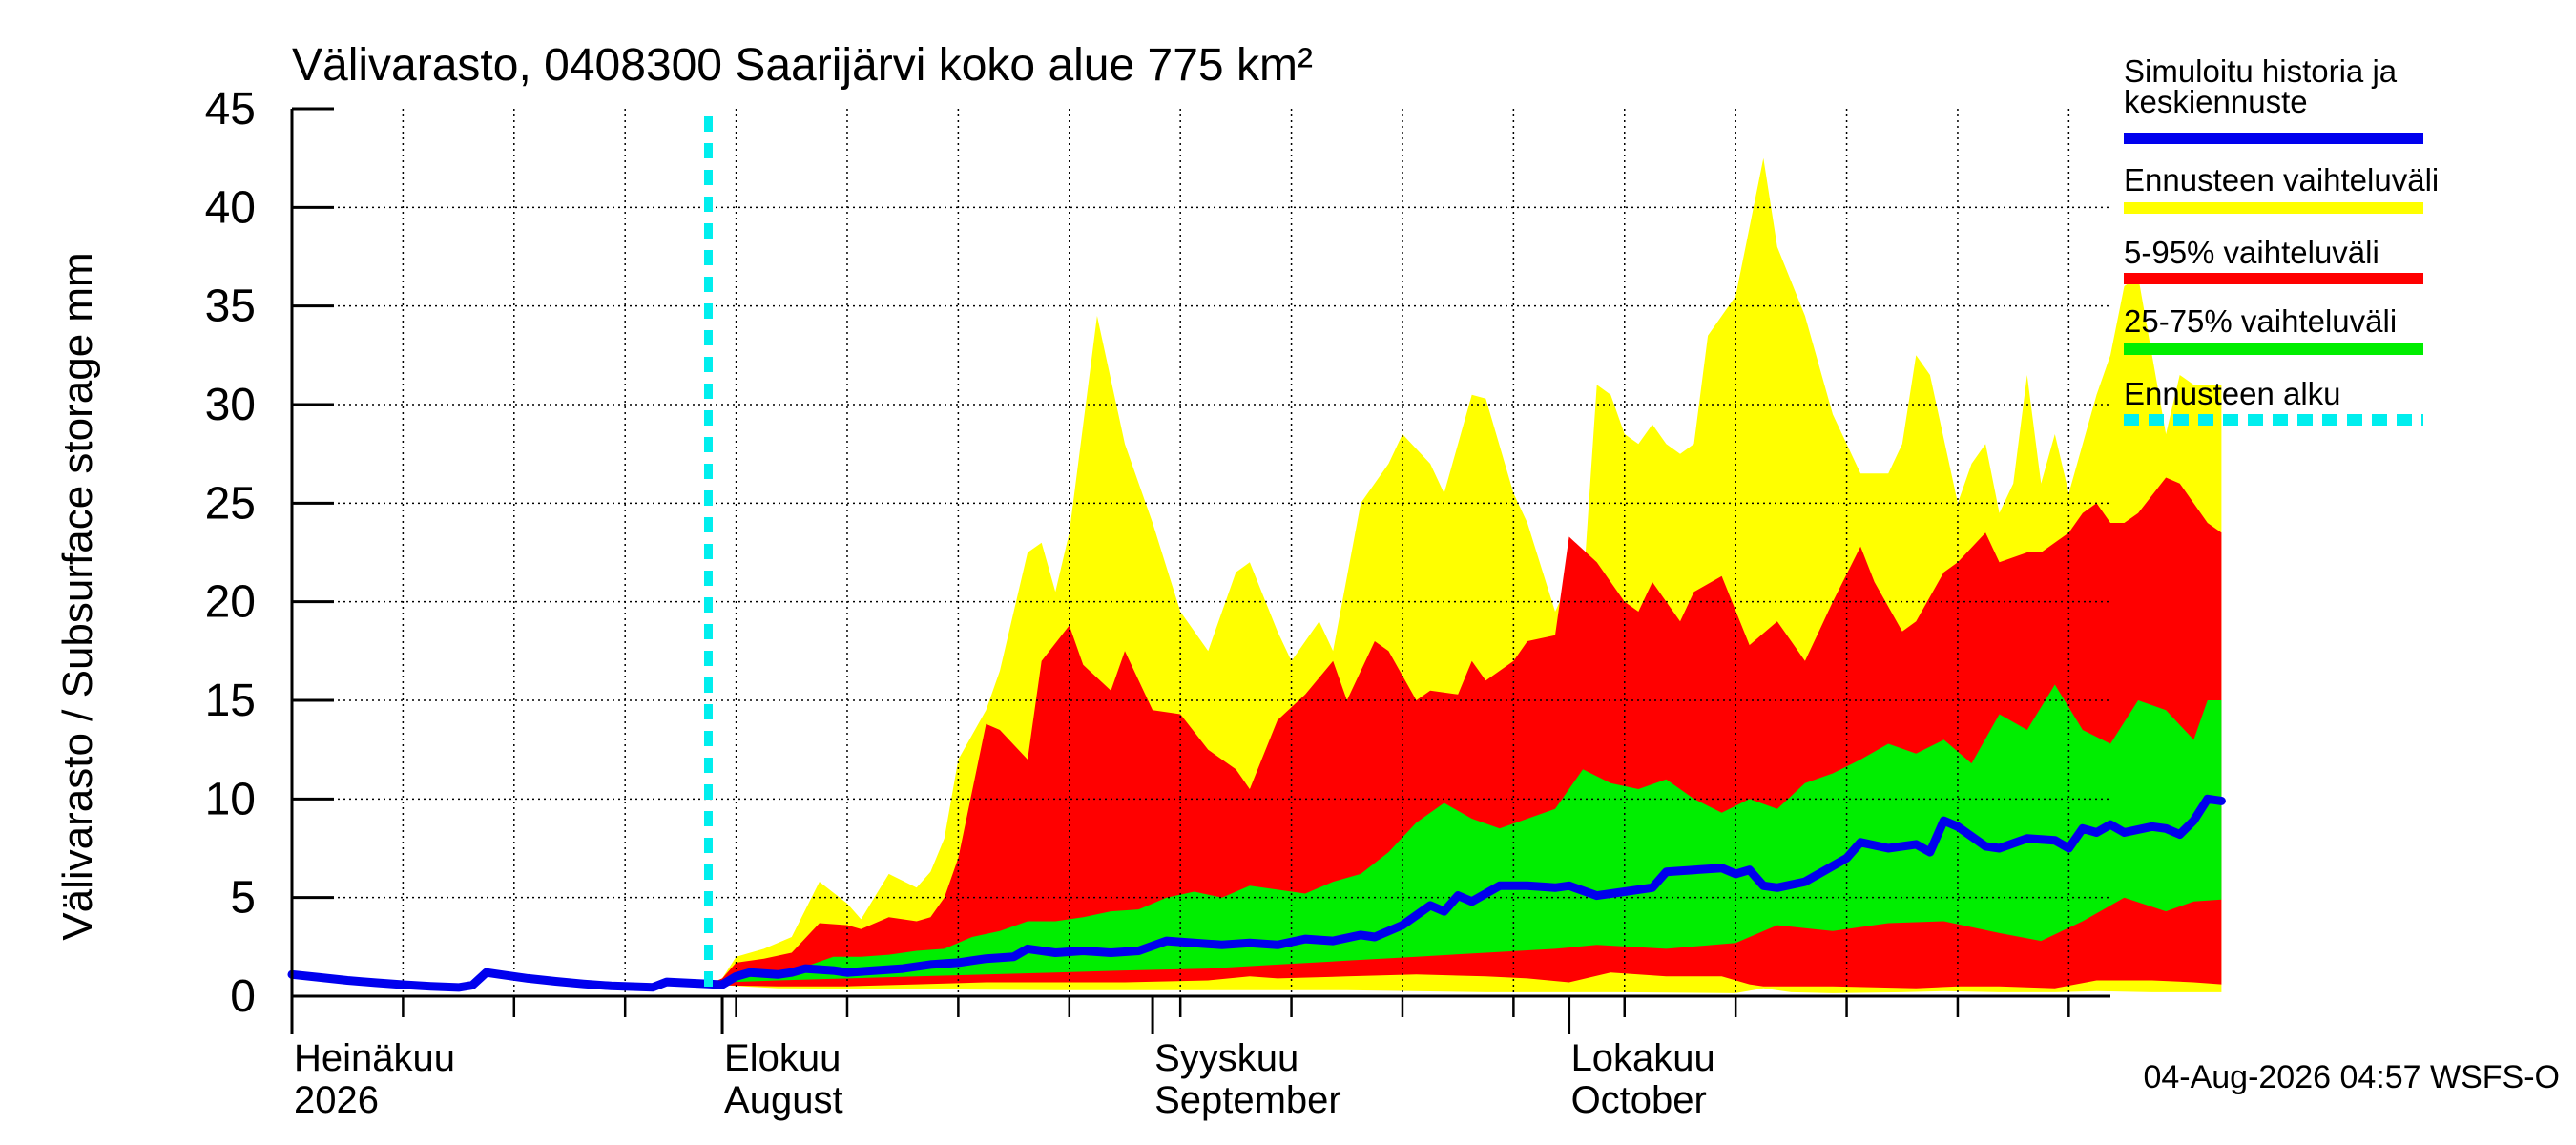 This screenshot has height=1145, width=2576. What do you see at coordinates (2261, 71) in the screenshot?
I see `legend-label: Simuloitu historia ja` at bounding box center [2261, 71].